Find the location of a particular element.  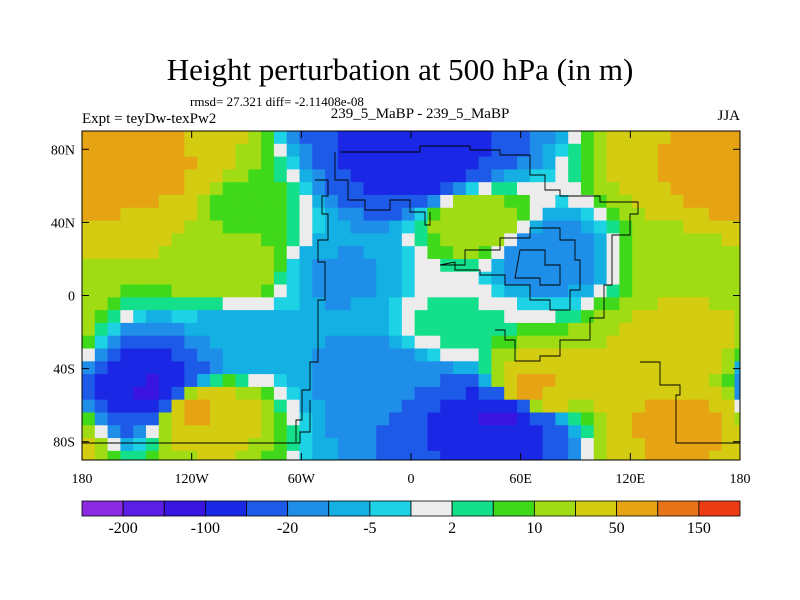

colorbar-label: 10 is located at coordinates (534, 528).